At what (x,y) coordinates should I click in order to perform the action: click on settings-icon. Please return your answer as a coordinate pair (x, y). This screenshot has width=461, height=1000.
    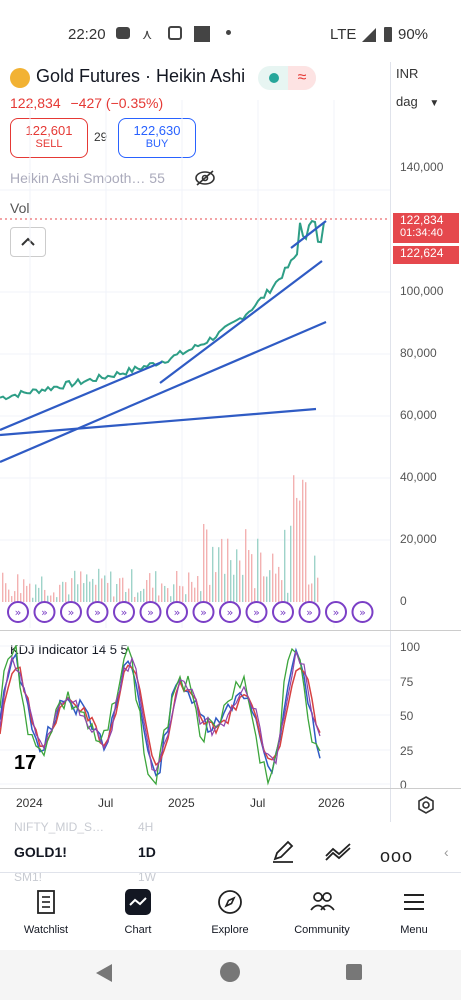
    Looking at the image, I should click on (426, 805).